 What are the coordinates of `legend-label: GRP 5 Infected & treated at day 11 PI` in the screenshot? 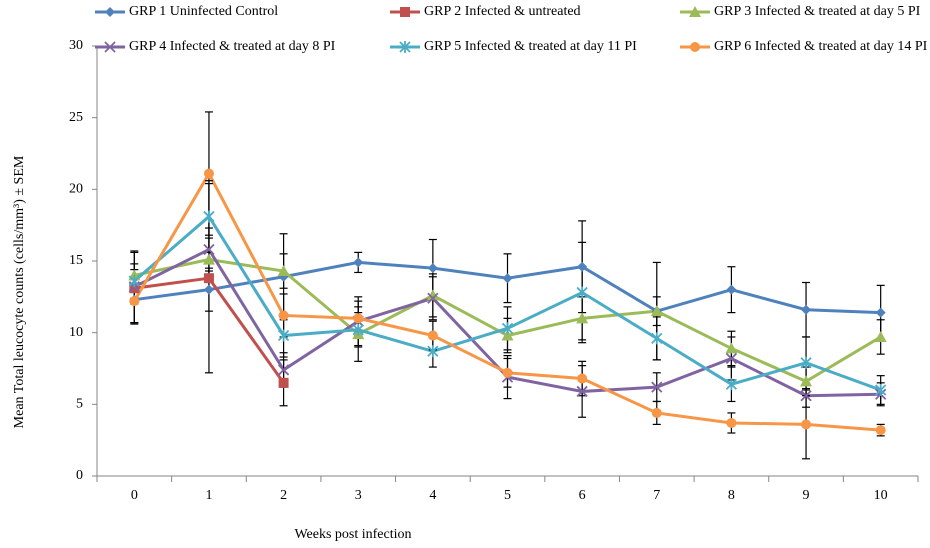 It's located at (530, 46).